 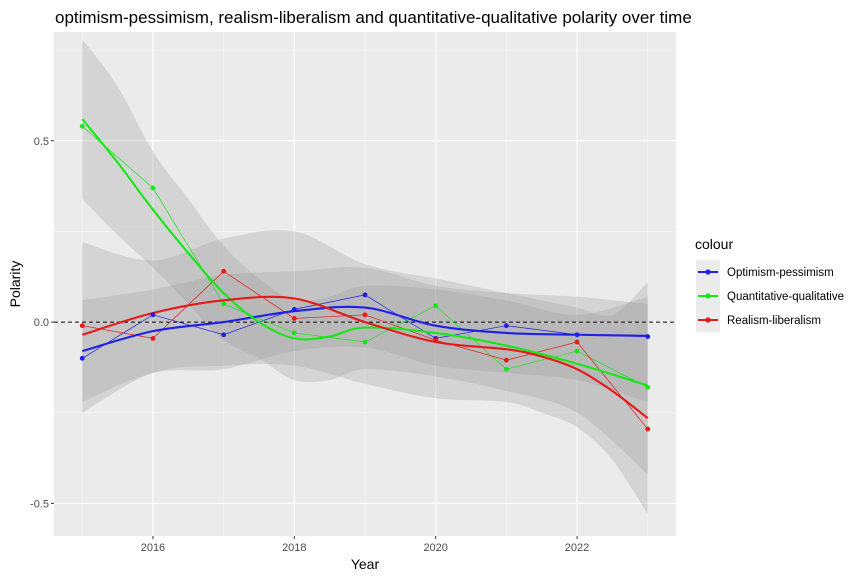 What do you see at coordinates (435, 548) in the screenshot?
I see `x-tick-label: 2020` at bounding box center [435, 548].